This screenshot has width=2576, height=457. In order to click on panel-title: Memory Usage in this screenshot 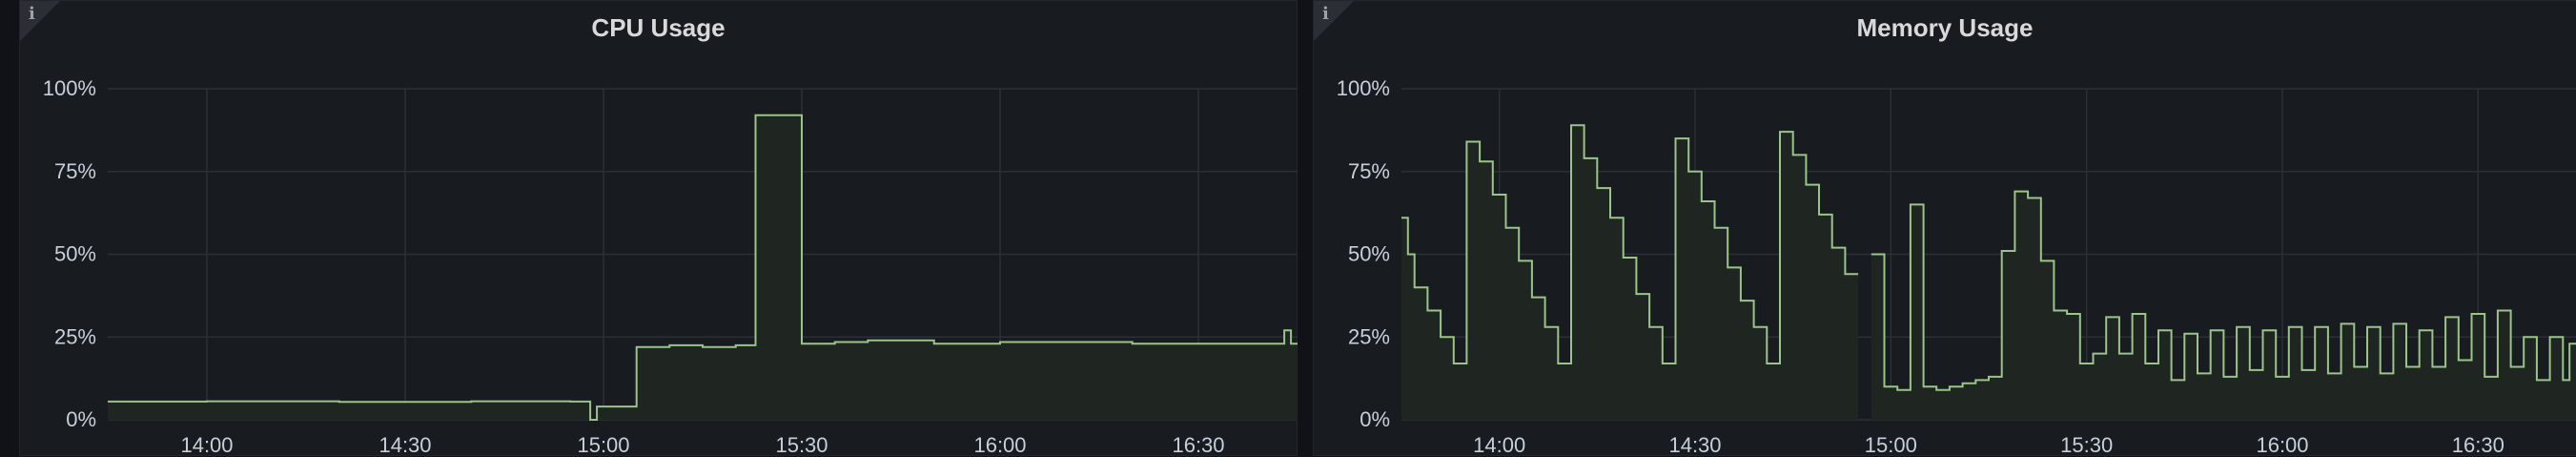, I will do `click(1945, 27)`.